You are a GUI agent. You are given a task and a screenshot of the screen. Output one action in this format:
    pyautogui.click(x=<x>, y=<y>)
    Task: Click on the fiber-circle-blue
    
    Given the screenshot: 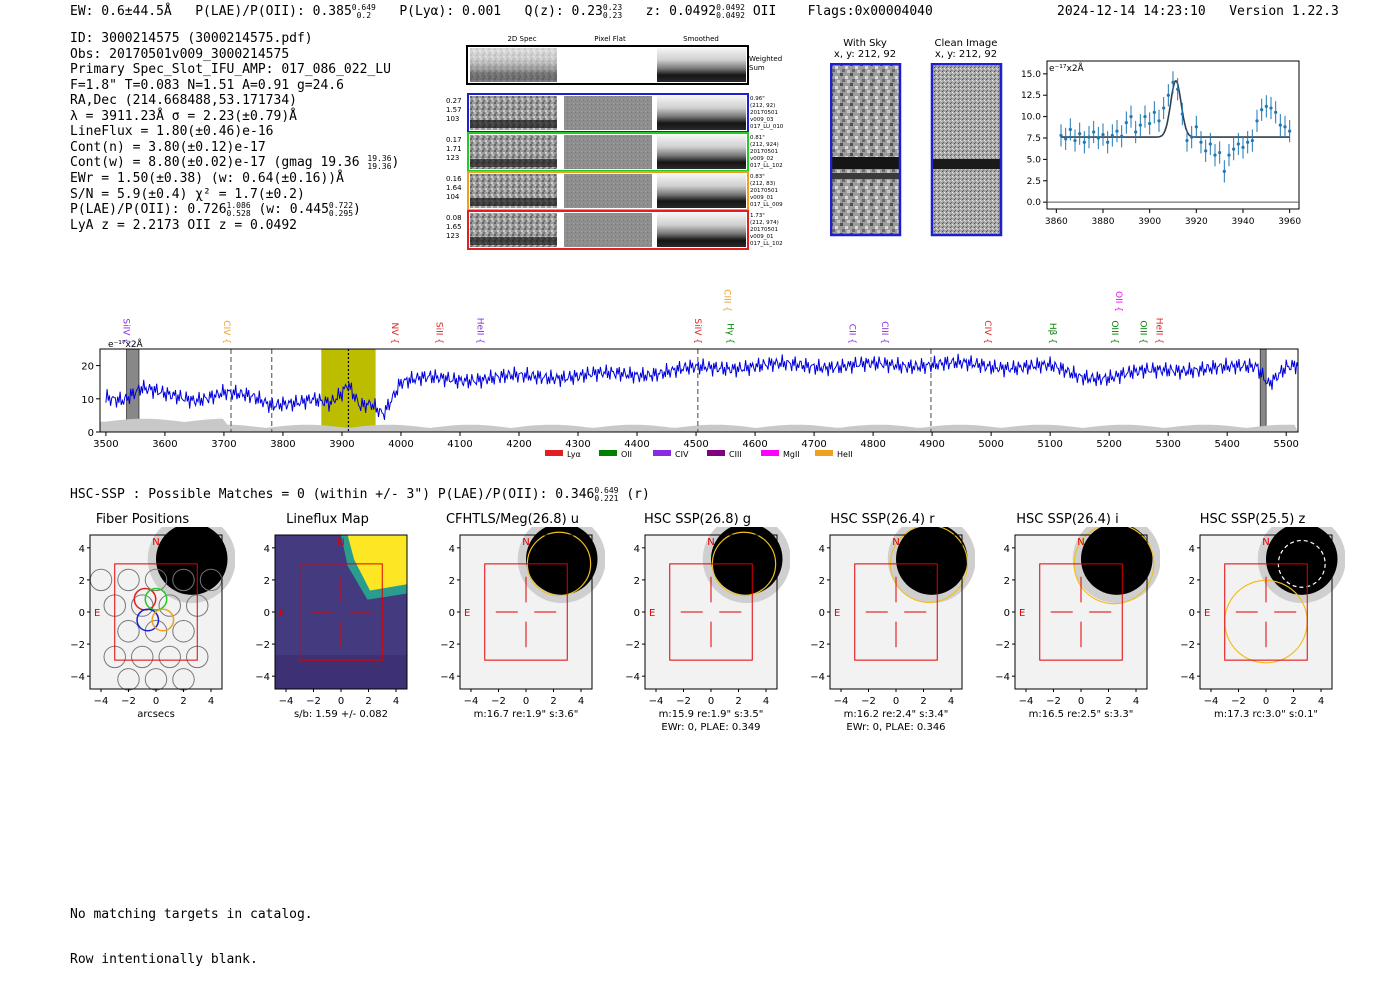 What is the action you would take?
    pyautogui.click(x=148, y=620)
    